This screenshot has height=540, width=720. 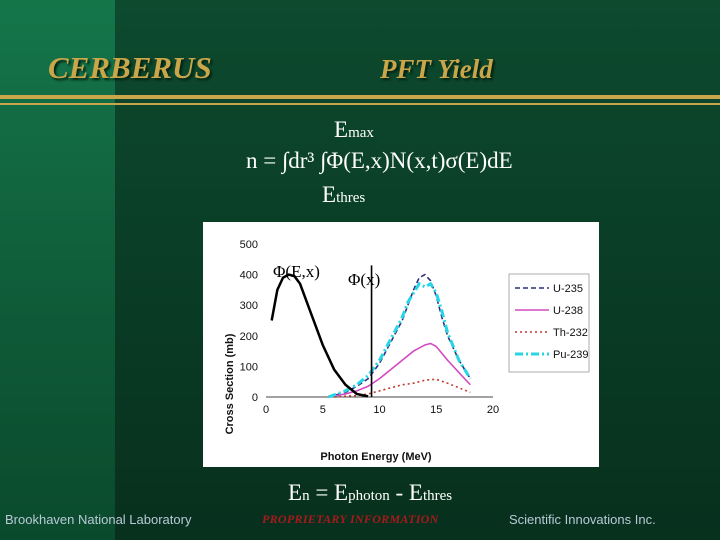 What do you see at coordinates (354, 129) in the screenshot?
I see `integral-upper-limit: Emax` at bounding box center [354, 129].